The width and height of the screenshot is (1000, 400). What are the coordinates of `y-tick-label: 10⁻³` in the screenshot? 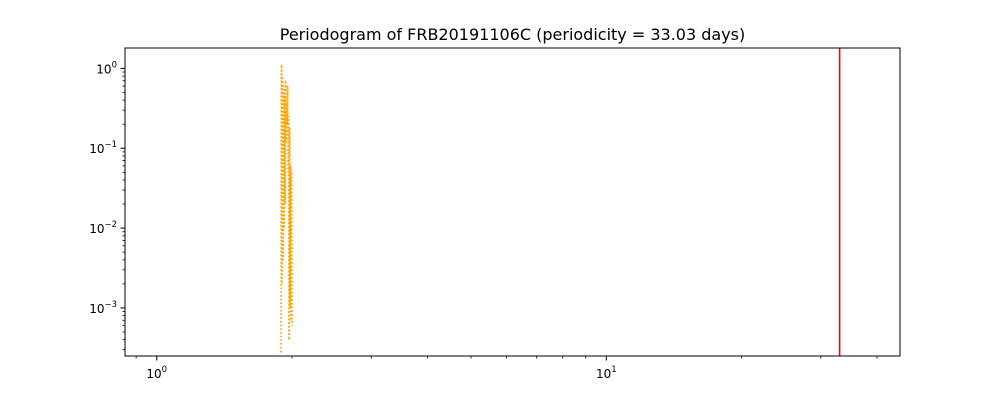 It's located at (103, 308).